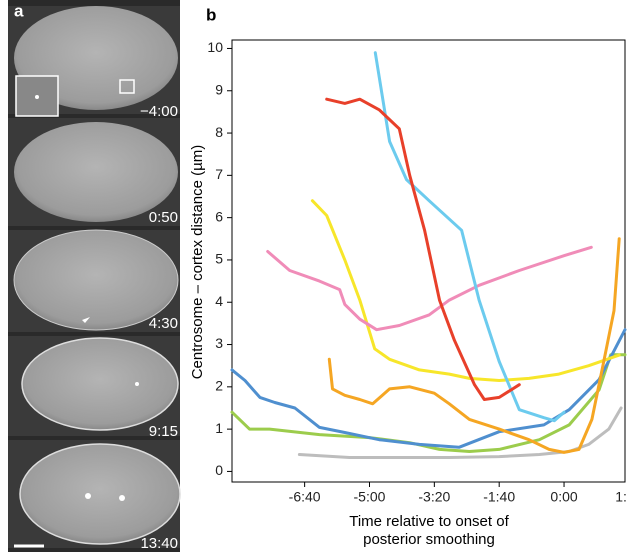 Image resolution: width=627 pixels, height=552 pixels. Describe the element at coordinates (159, 111) in the screenshot. I see `time-label: −4:00` at that location.